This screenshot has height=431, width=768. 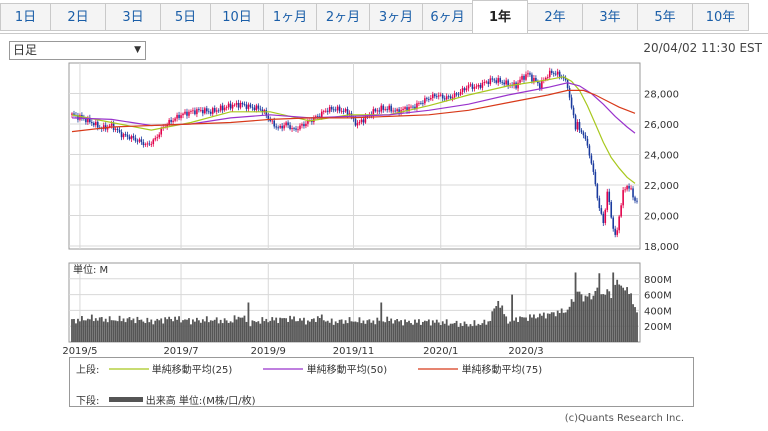 I want to click on price-tick-label: 26,000, so click(x=661, y=125).